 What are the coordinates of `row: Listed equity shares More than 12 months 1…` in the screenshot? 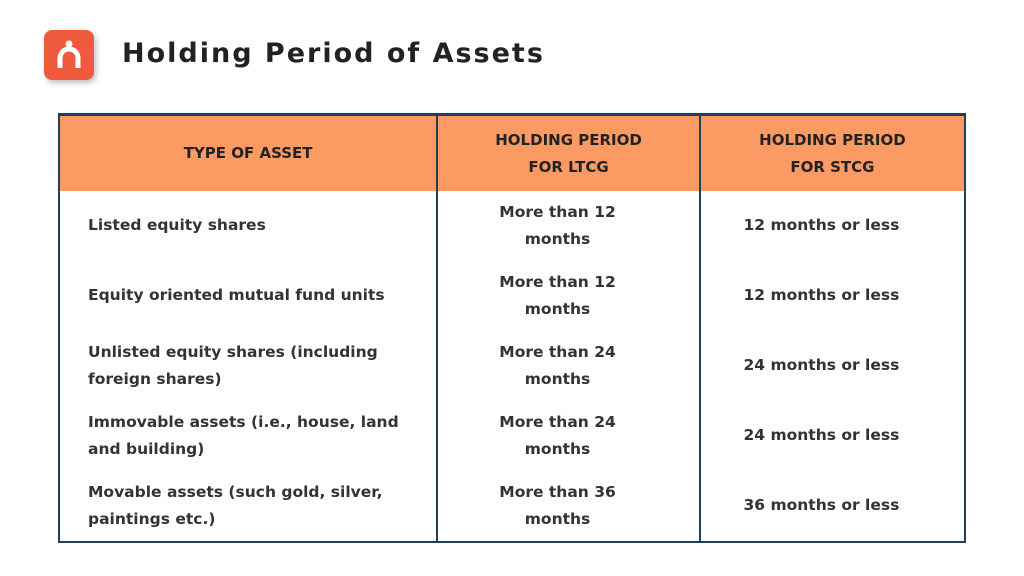 It's located at (512, 226).